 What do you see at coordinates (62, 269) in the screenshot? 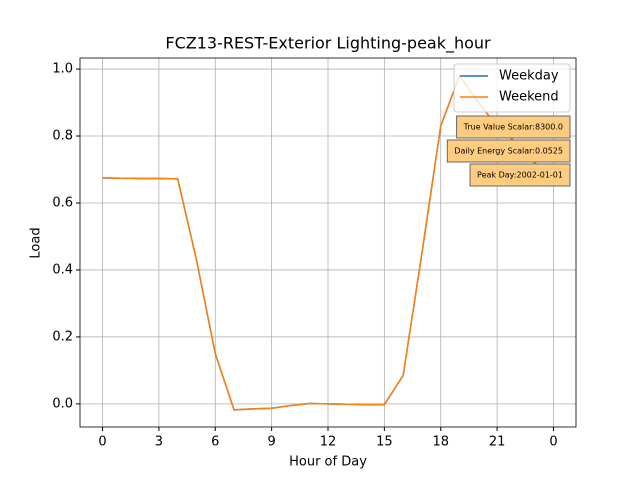
I see `y-tick-label: 0.4` at bounding box center [62, 269].